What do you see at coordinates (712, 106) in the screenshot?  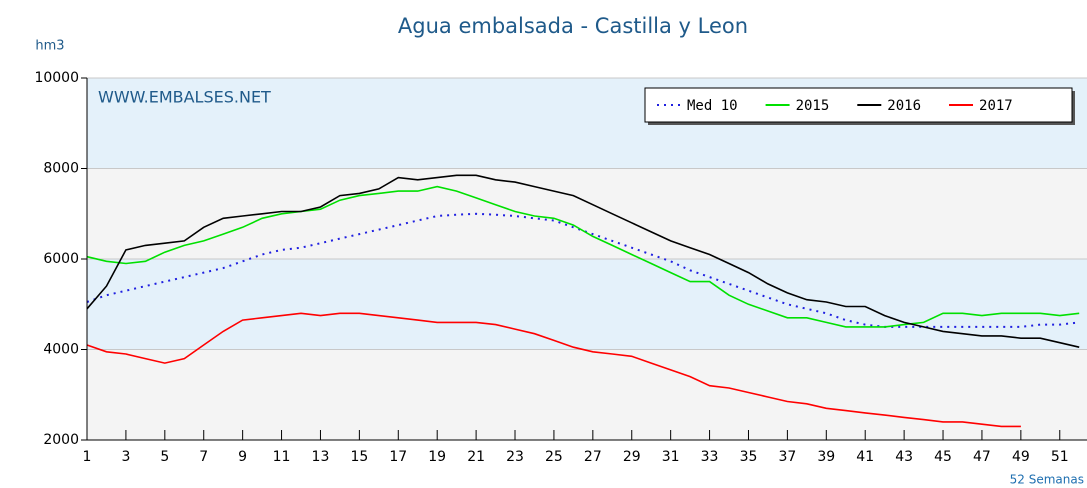 I see `legend-label: Med 10` at bounding box center [712, 106].